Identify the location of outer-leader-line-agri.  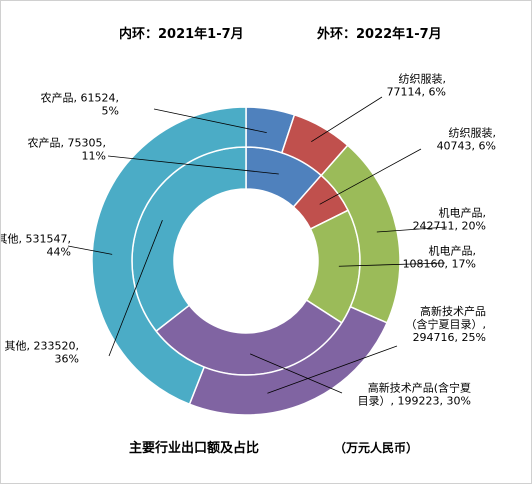
(210, 121).